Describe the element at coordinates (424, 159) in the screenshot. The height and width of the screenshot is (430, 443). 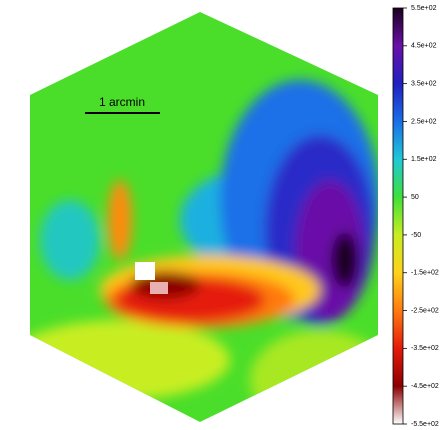
I see `colorbar-tick-label: 1.5e+02` at that location.